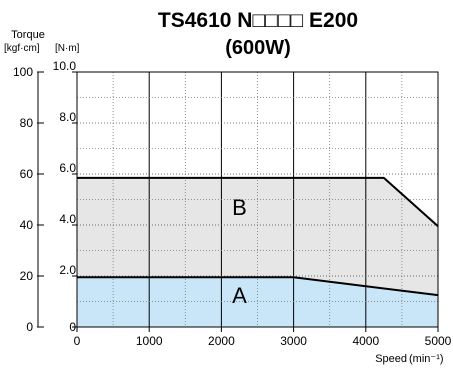 The width and height of the screenshot is (453, 369). I want to click on x-tick-label: 3000, so click(293, 341).